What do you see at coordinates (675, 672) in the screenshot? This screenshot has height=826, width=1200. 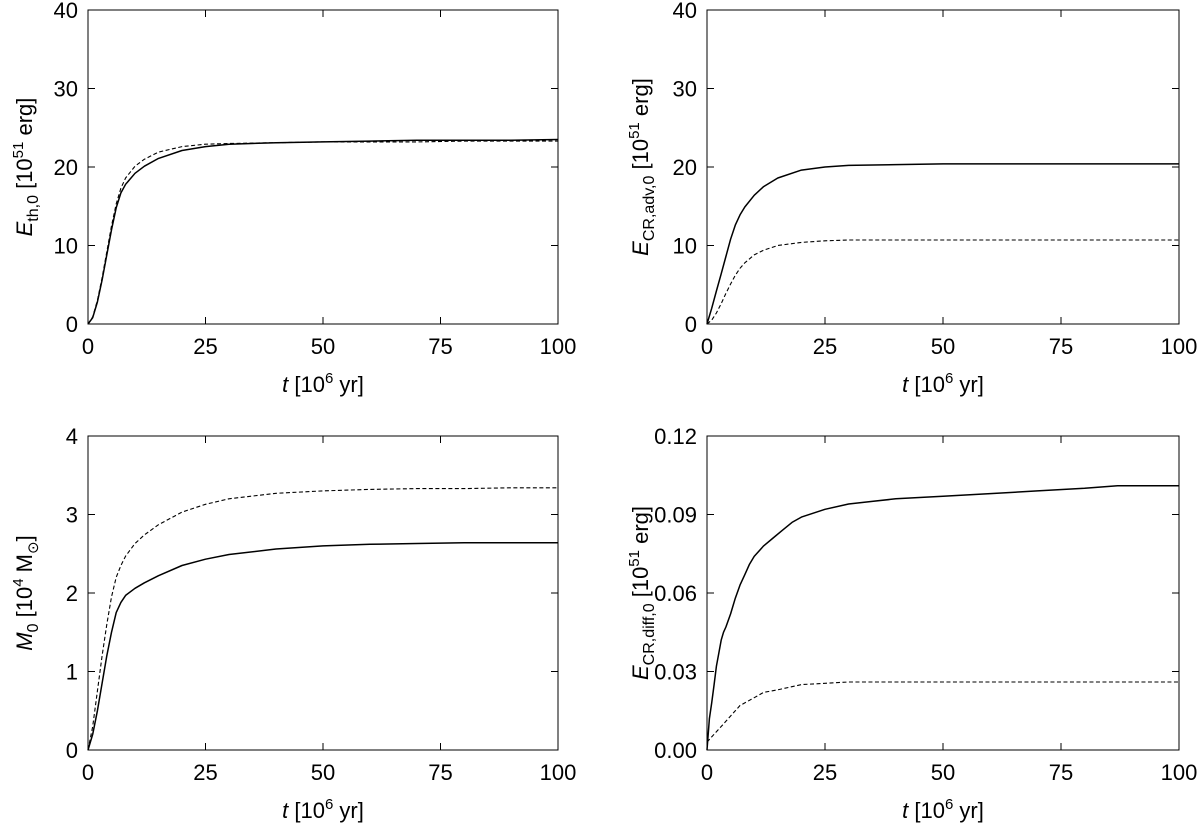 I see `y-tick-label: 0.03` at bounding box center [675, 672].